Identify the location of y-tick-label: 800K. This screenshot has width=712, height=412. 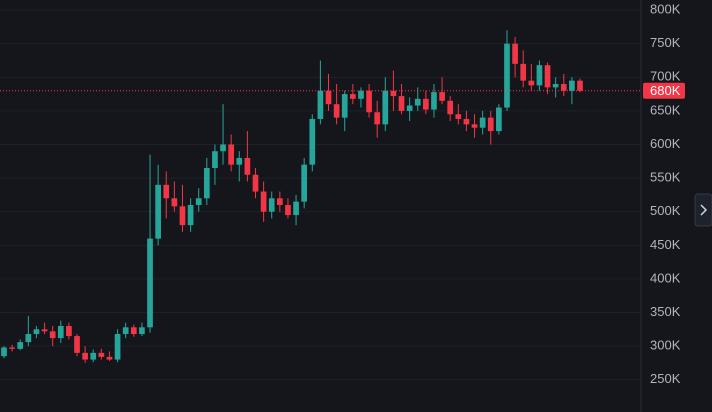
(665, 9).